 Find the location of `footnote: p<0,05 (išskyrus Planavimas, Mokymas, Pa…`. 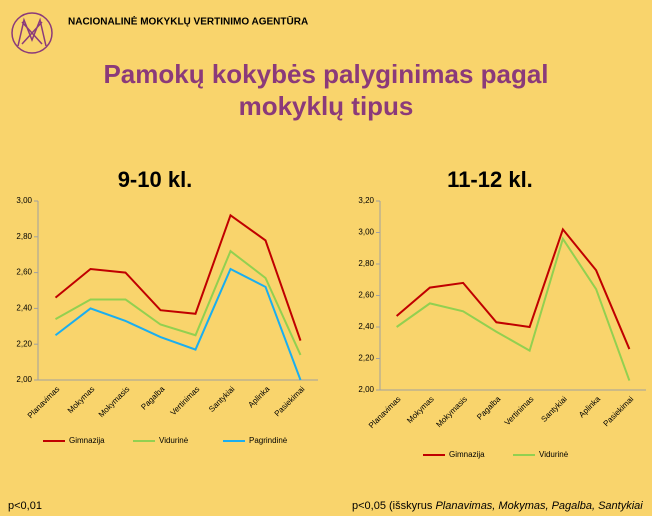

footnote: p<0,05 (išskyrus Planavimas, Mokymas, Pa… is located at coordinates (497, 506).